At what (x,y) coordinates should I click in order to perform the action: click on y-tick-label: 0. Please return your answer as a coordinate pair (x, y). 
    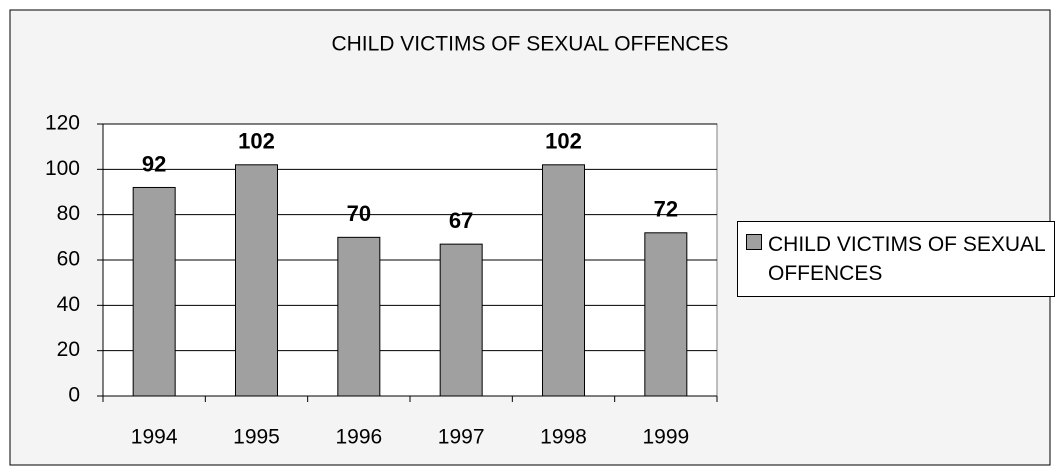
    Looking at the image, I should click on (74, 395).